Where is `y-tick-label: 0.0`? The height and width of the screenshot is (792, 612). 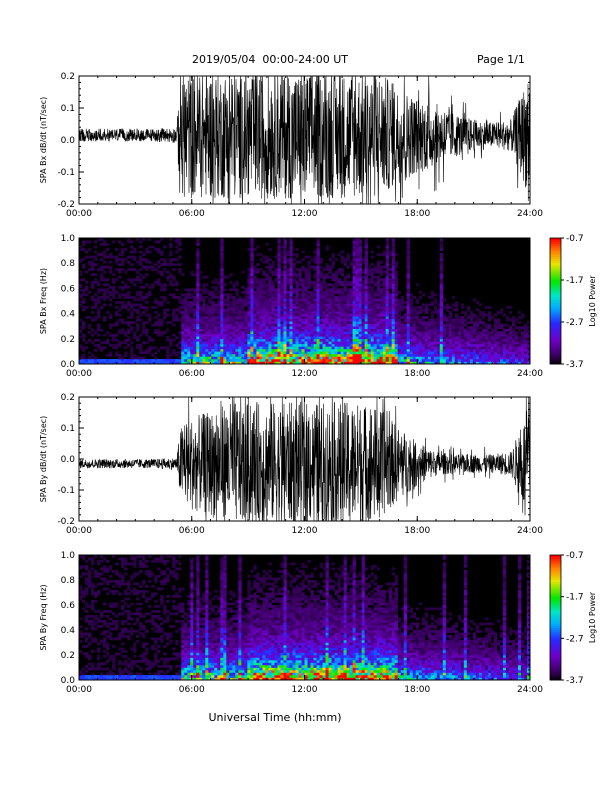
y-tick-label: 0.0 is located at coordinates (68, 141).